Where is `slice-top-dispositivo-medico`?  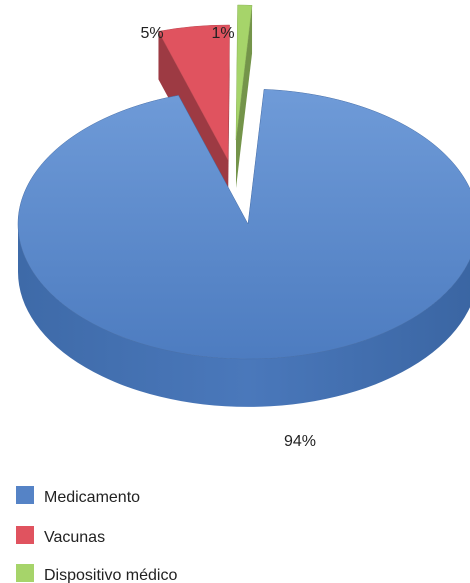 slice-top-dispositivo-medico is located at coordinates (244, 72).